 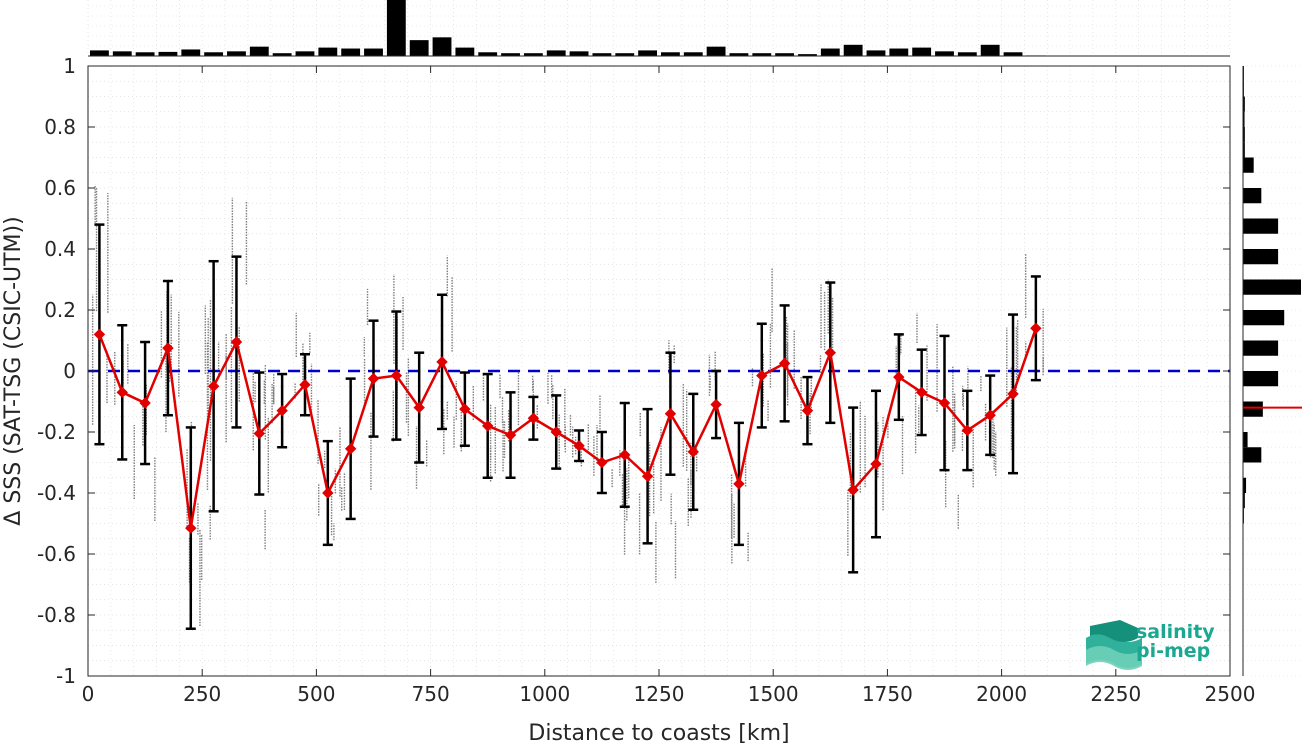 I want to click on right-histogram, so click(x=1272, y=371).